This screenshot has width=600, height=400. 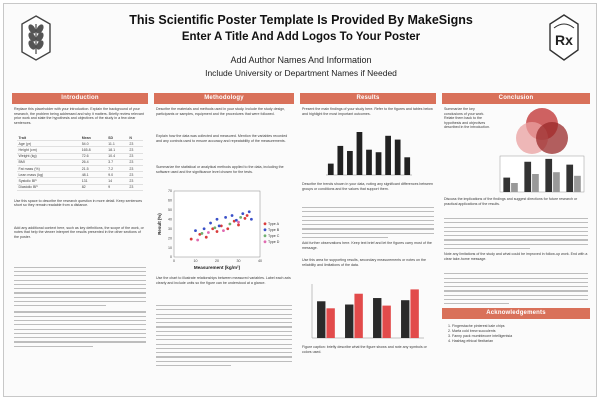 What do you see at coordinates (476, 326) in the screenshot?
I see `list-item: 1. Fingerstache pinterest kale chips` at bounding box center [476, 326].